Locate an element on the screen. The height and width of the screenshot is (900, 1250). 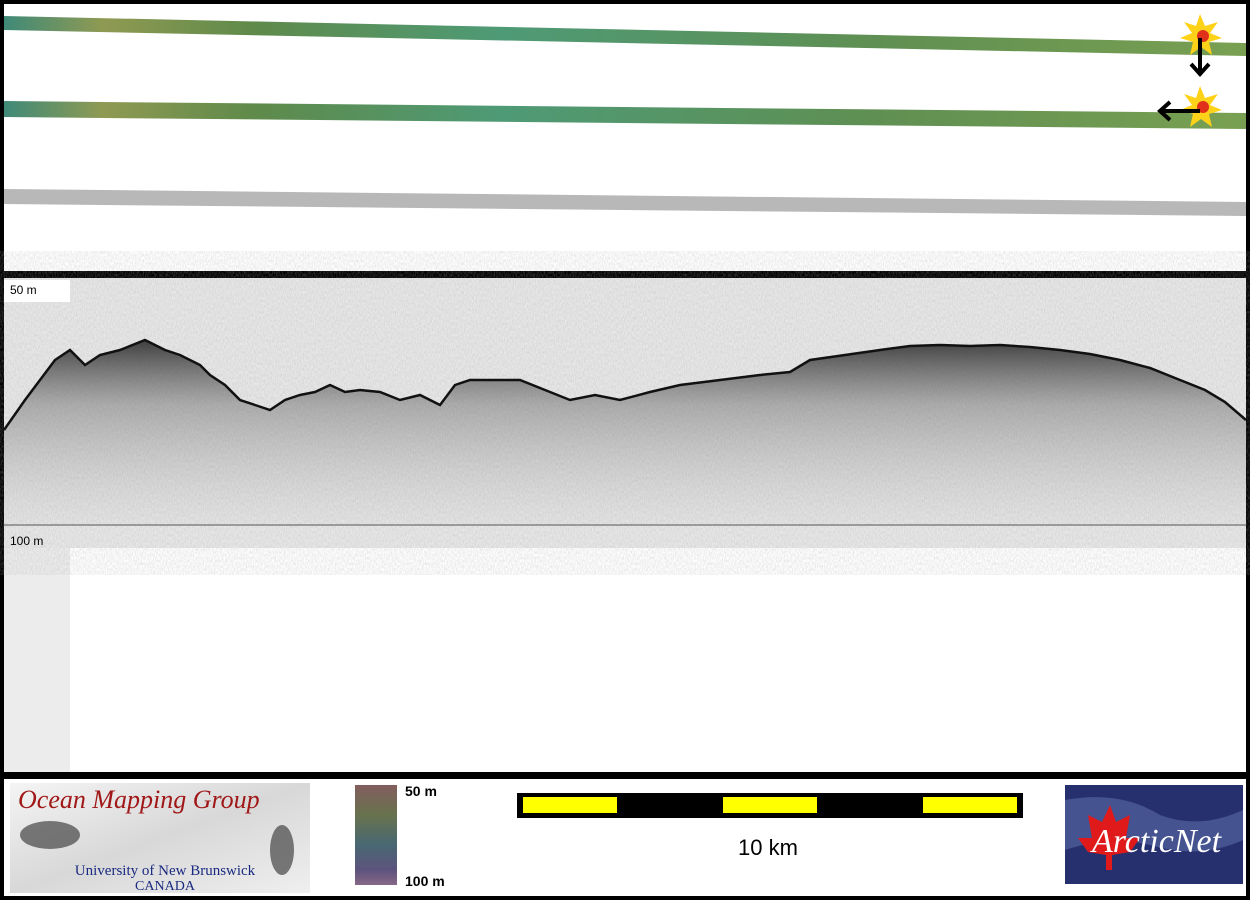
depth-label-box is located at coordinates (37, 291).